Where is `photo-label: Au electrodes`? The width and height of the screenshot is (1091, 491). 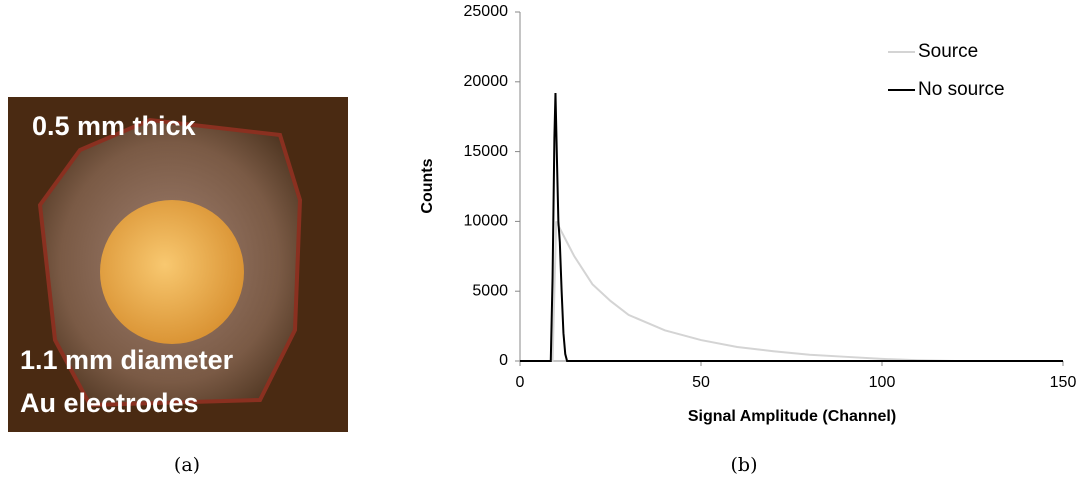 photo-label: Au electrodes is located at coordinates (109, 403).